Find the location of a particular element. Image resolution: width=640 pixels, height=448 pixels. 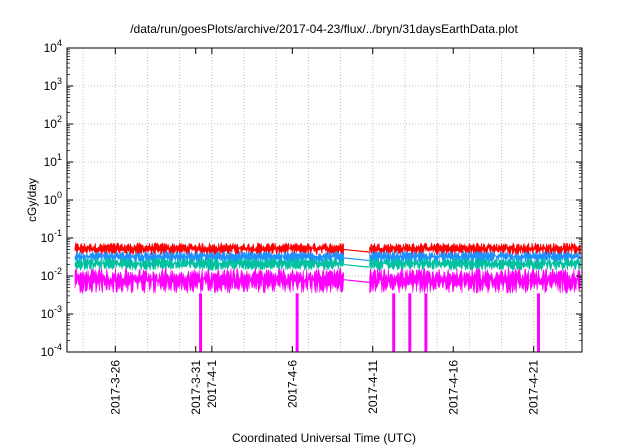

y-tick-label: 10⁰ is located at coordinates (53, 198).